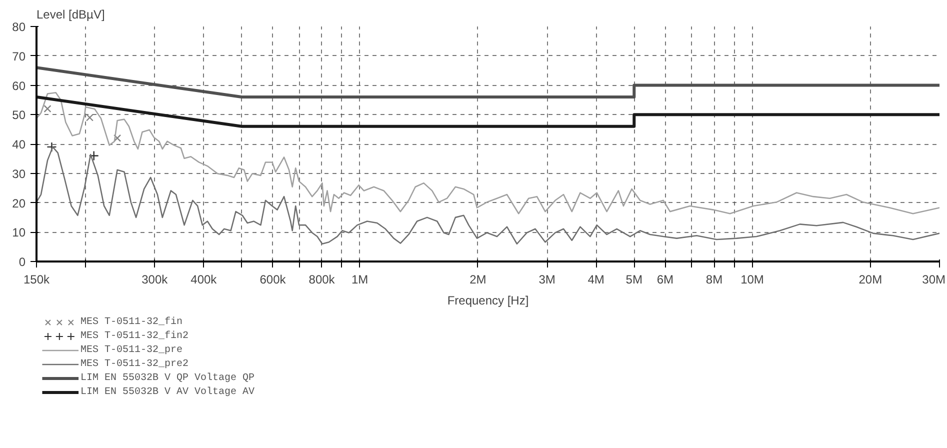 Image resolution: width=947 pixels, height=448 pixels. What do you see at coordinates (19, 85) in the screenshot?
I see `y-tick-label: 60` at bounding box center [19, 85].